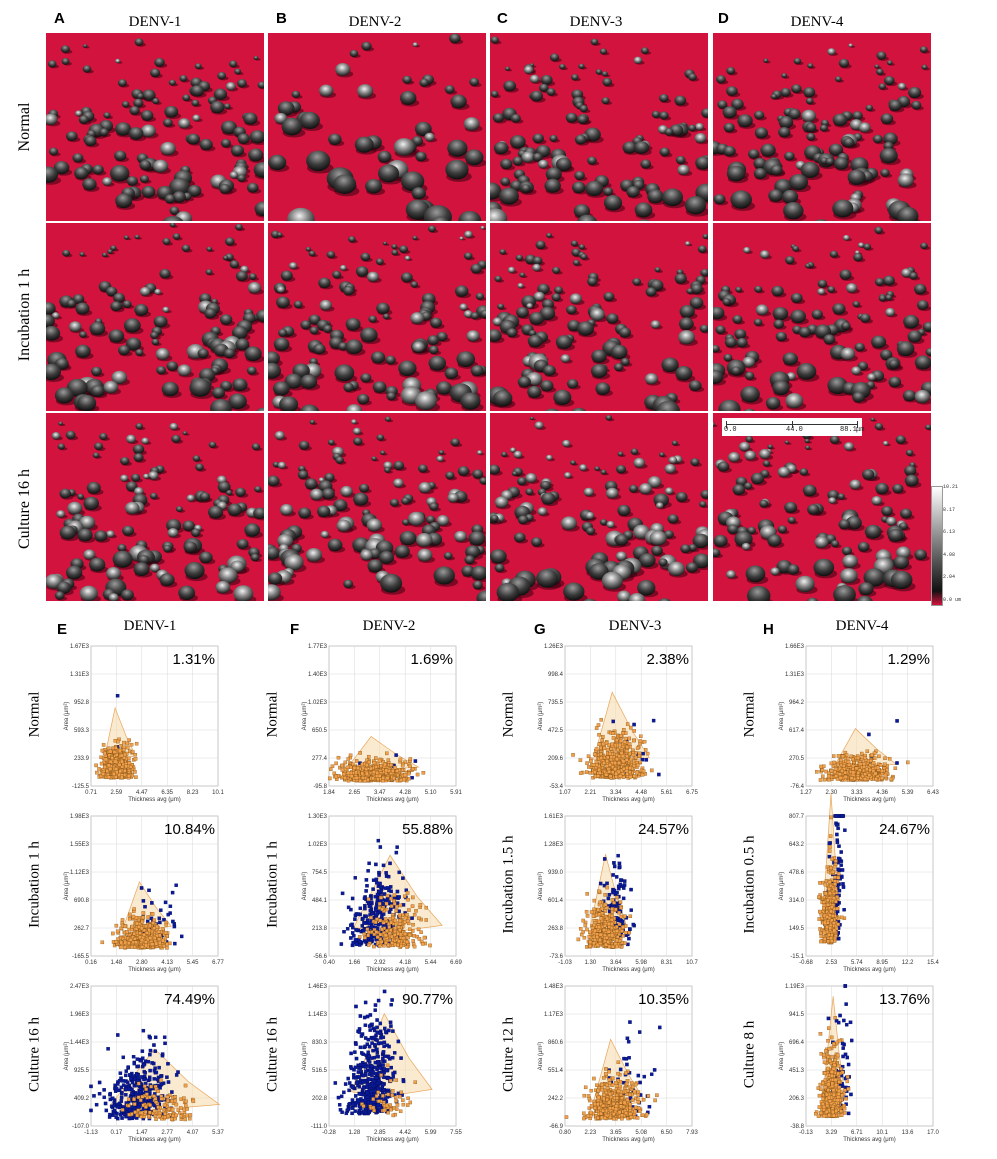  I want to click on color-scale-label: 8.17, so click(949, 509).